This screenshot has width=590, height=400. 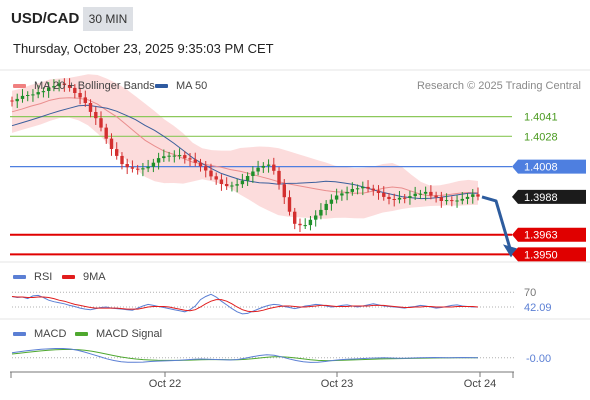 I want to click on current-price-label: 1.3988, so click(x=541, y=198).